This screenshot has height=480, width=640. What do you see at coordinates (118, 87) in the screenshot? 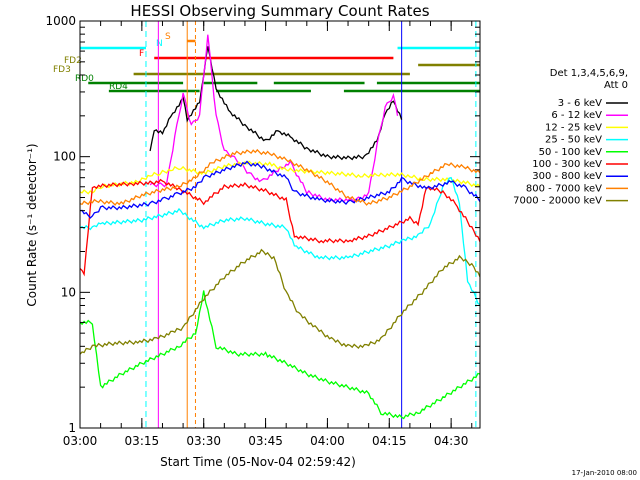
I see `flag-label-rd4: RD4` at bounding box center [118, 87].